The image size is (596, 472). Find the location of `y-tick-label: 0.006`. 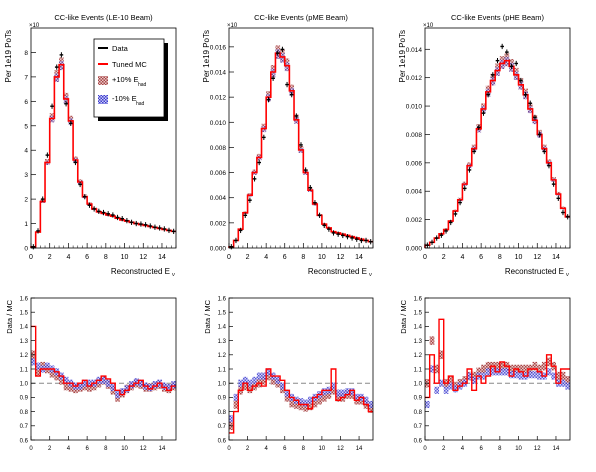

y-tick-label: 0.006 is located at coordinates (218, 173).